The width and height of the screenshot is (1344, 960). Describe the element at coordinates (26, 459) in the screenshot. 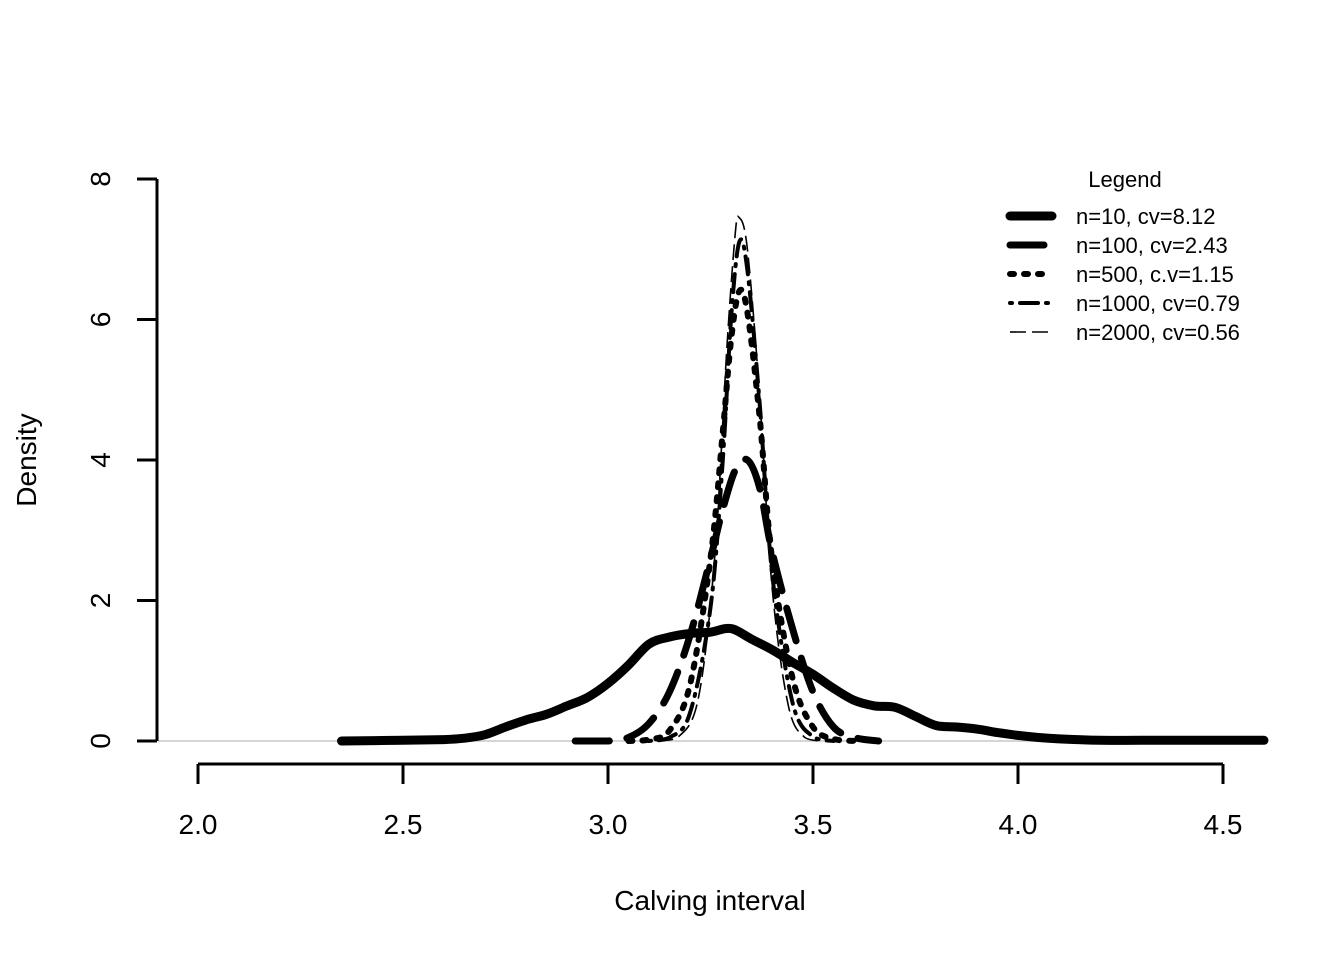

I see `y-axis-title: Density` at that location.